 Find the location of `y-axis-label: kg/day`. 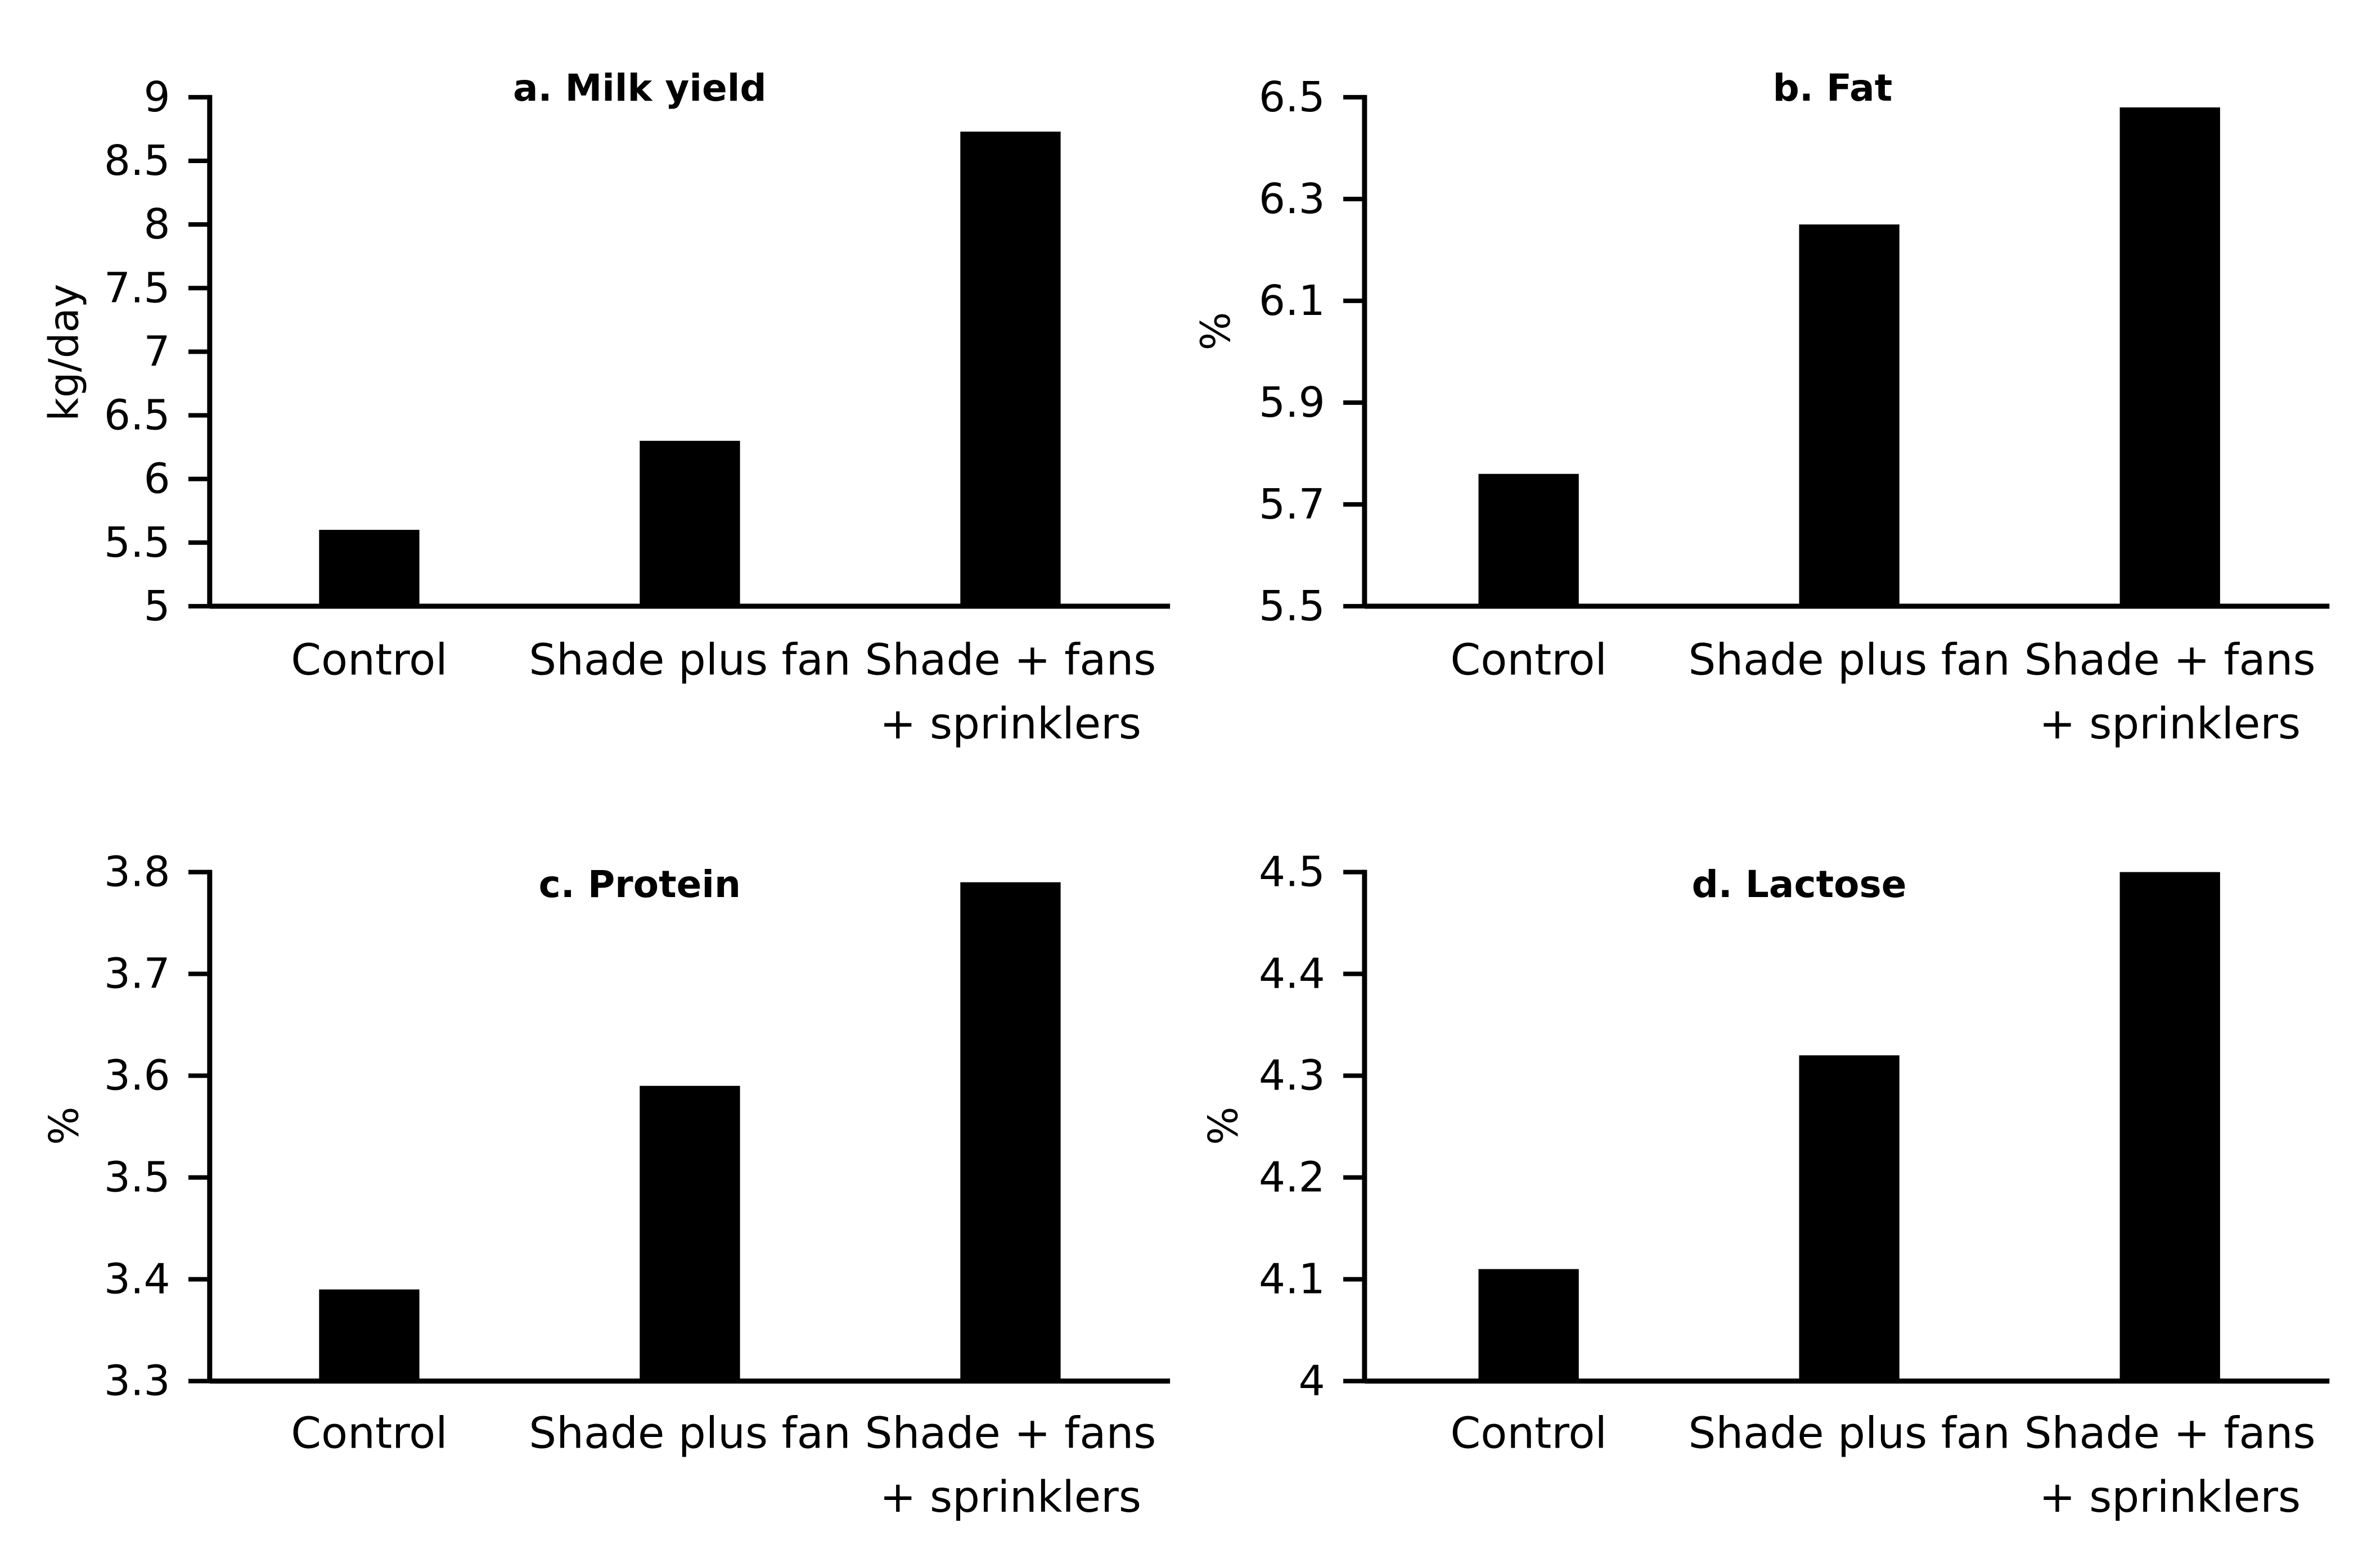

y-axis-label: kg/day is located at coordinates (63, 352).